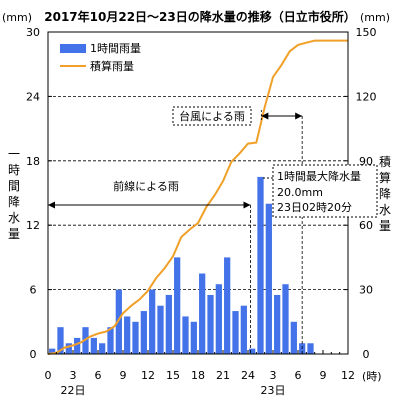  Describe the element at coordinates (33, 96) in the screenshot. I see `left-tick-label: 24` at that location.